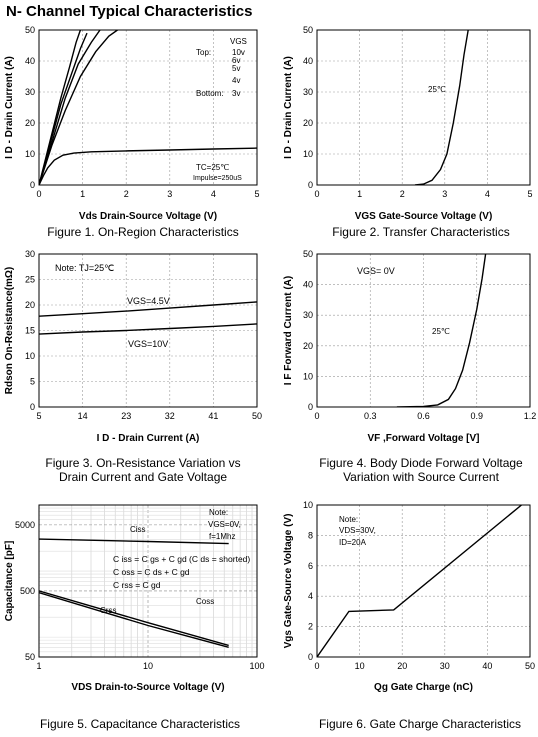 The width and height of the screenshot is (538, 737). I want to click on y-tick-label: 25, so click(30, 280).